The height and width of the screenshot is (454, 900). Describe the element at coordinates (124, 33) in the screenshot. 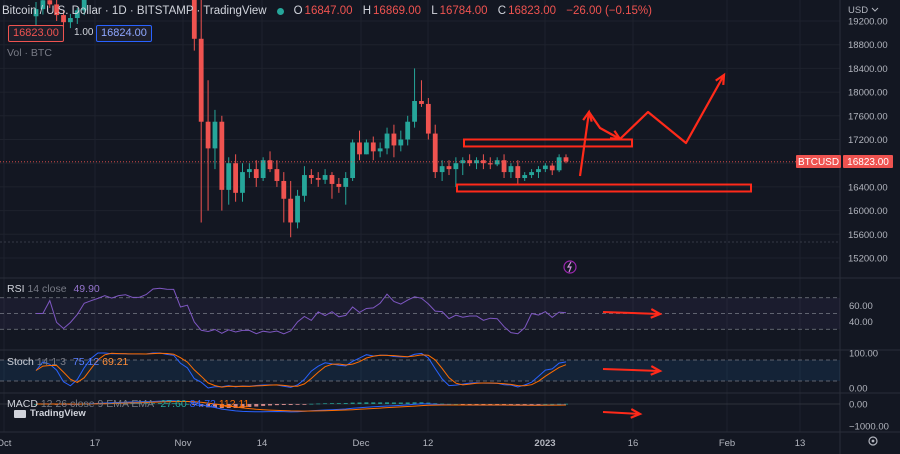

I see `buy-button: 16824.00` at that location.